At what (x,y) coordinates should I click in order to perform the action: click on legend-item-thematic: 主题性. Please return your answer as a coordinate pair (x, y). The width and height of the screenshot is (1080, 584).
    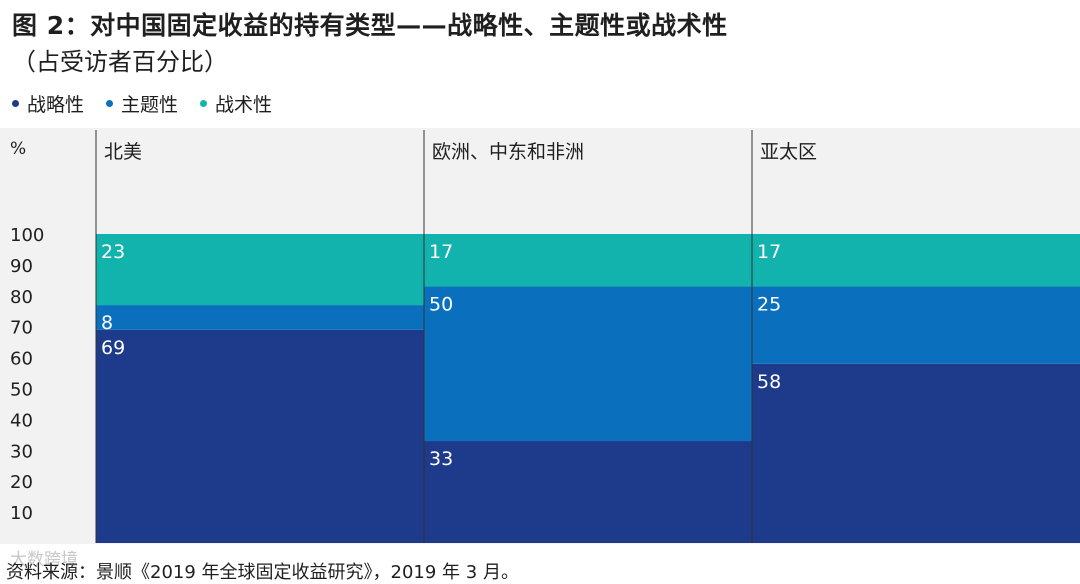
    Looking at the image, I should click on (142, 103).